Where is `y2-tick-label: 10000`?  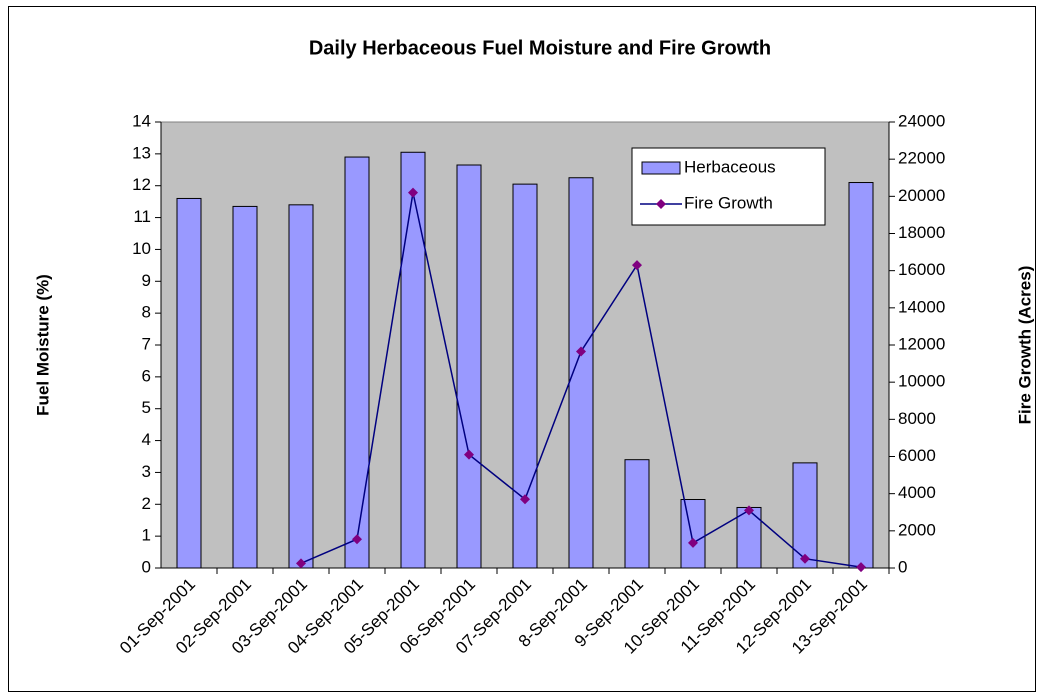
y2-tick-label: 10000 is located at coordinates (921, 381).